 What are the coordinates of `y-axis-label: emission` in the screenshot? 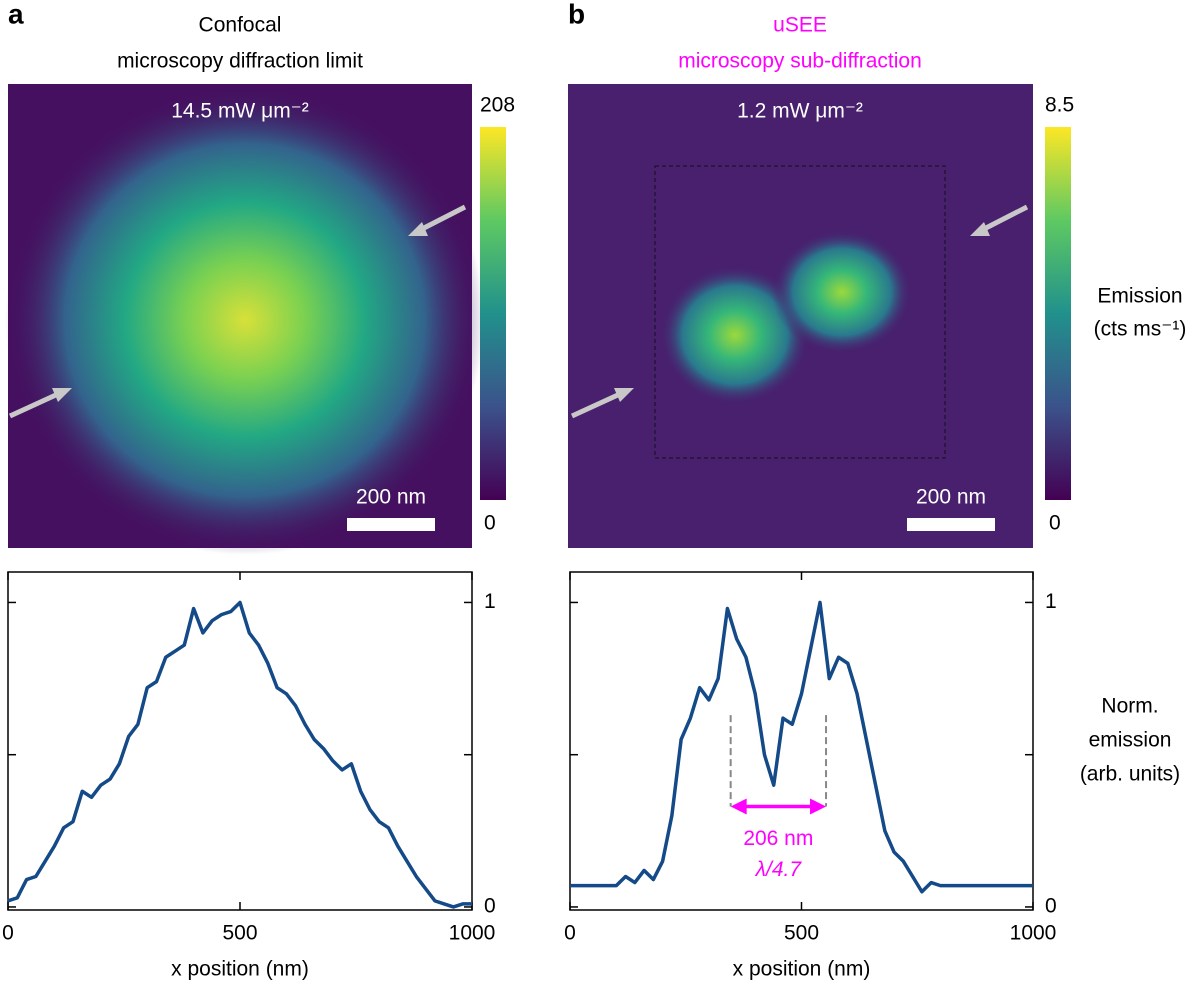 It's located at (1130, 740).